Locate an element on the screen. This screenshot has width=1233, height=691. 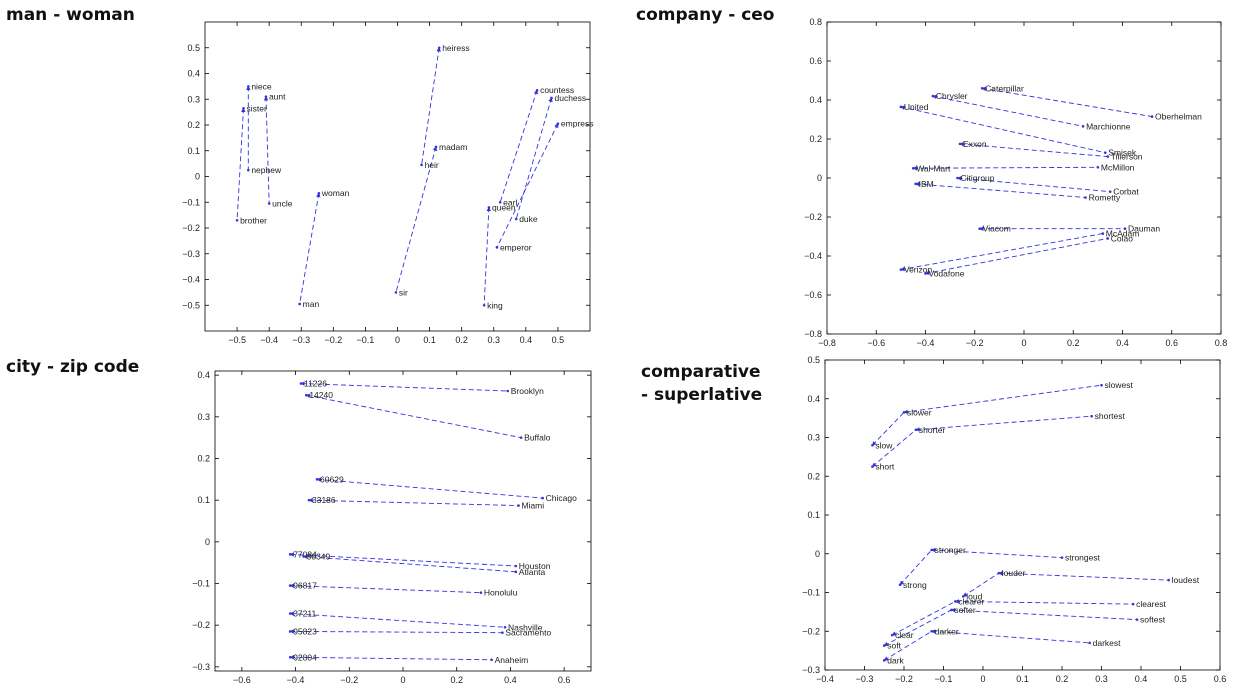
point-brooklyn is located at coordinates (508, 391).